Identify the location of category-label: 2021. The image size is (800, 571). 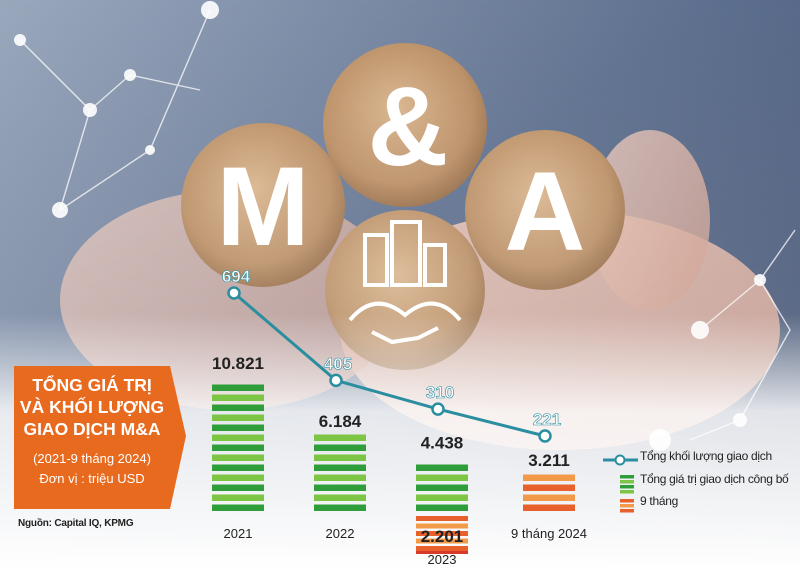
(238, 533).